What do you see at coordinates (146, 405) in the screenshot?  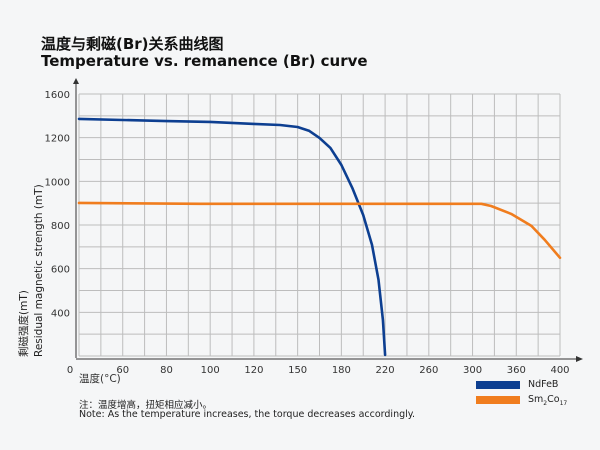 I see `note-cn: 注：温度增高，扭矩相应减小。` at bounding box center [146, 405].